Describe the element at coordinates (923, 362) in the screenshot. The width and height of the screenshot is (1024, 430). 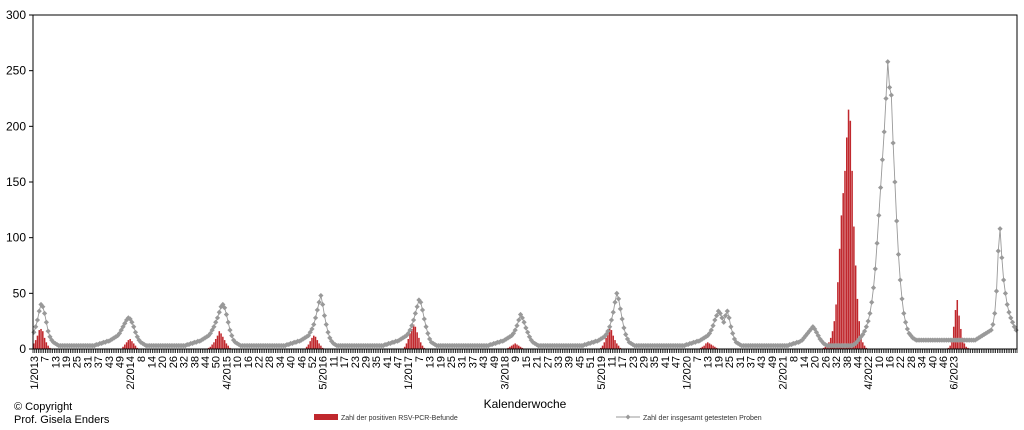
I see `x-tick-label: 34` at that location.